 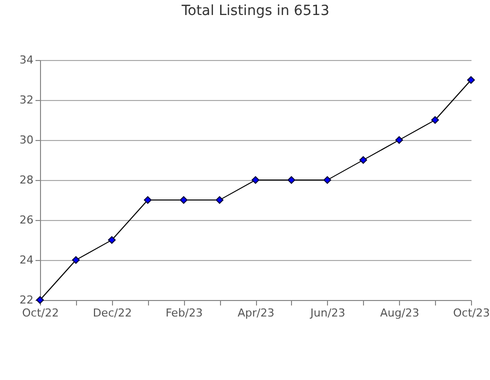 What do you see at coordinates (255, 11) in the screenshot?
I see `chart-title: Total Listings in 6513` at bounding box center [255, 11].